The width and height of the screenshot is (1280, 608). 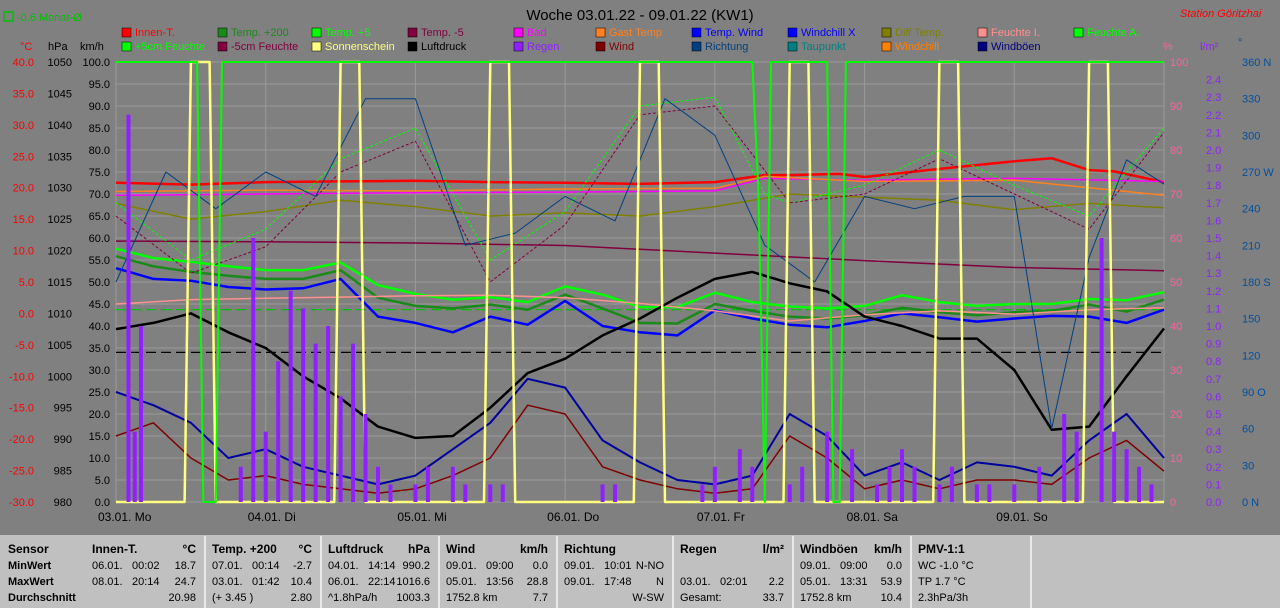 I want to click on rain-tick-label: 1.0, so click(x=1213, y=327).